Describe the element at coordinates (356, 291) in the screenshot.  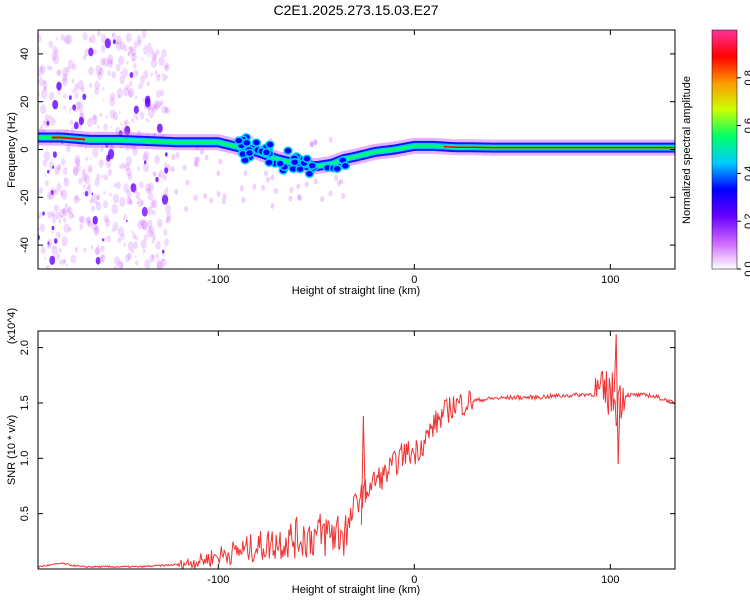
I see `spectrogram-x-axis-label: Height of straight line (km)` at that location.